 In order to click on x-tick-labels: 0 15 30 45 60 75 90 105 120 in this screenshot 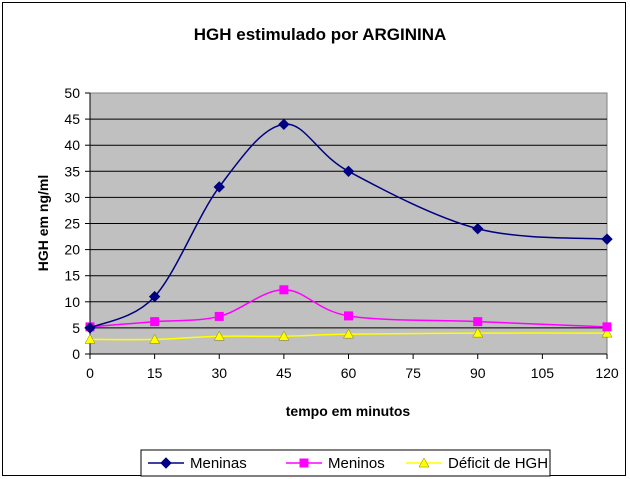, I will do `click(352, 373)`.